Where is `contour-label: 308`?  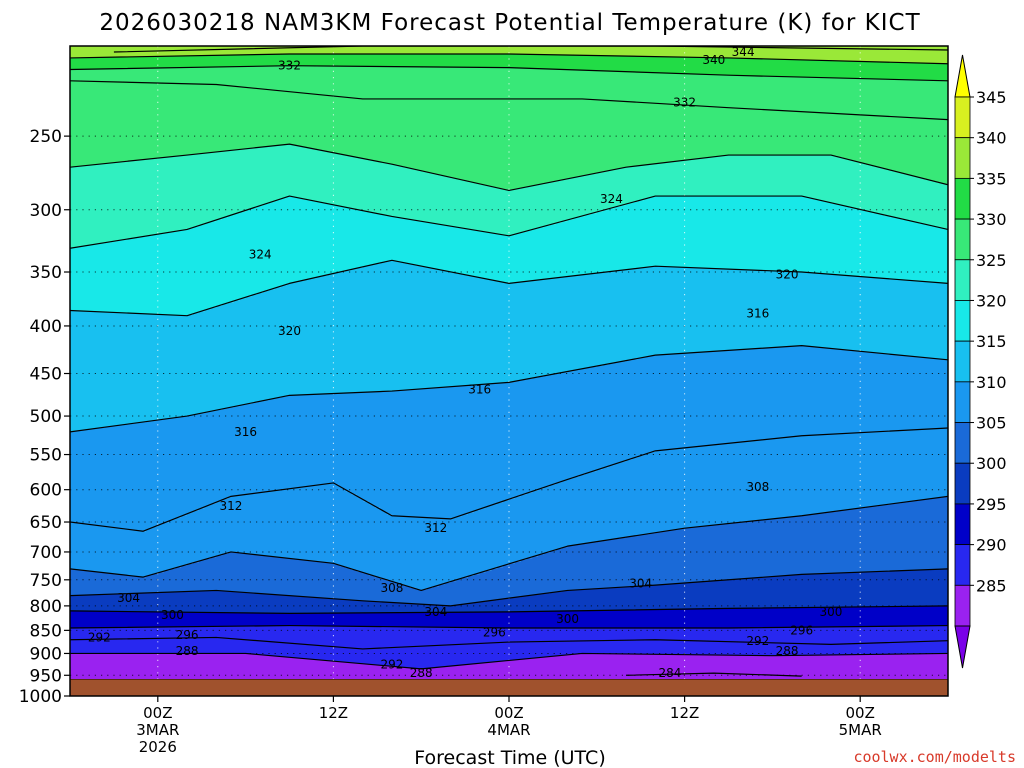
contour-label: 308 is located at coordinates (391, 588).